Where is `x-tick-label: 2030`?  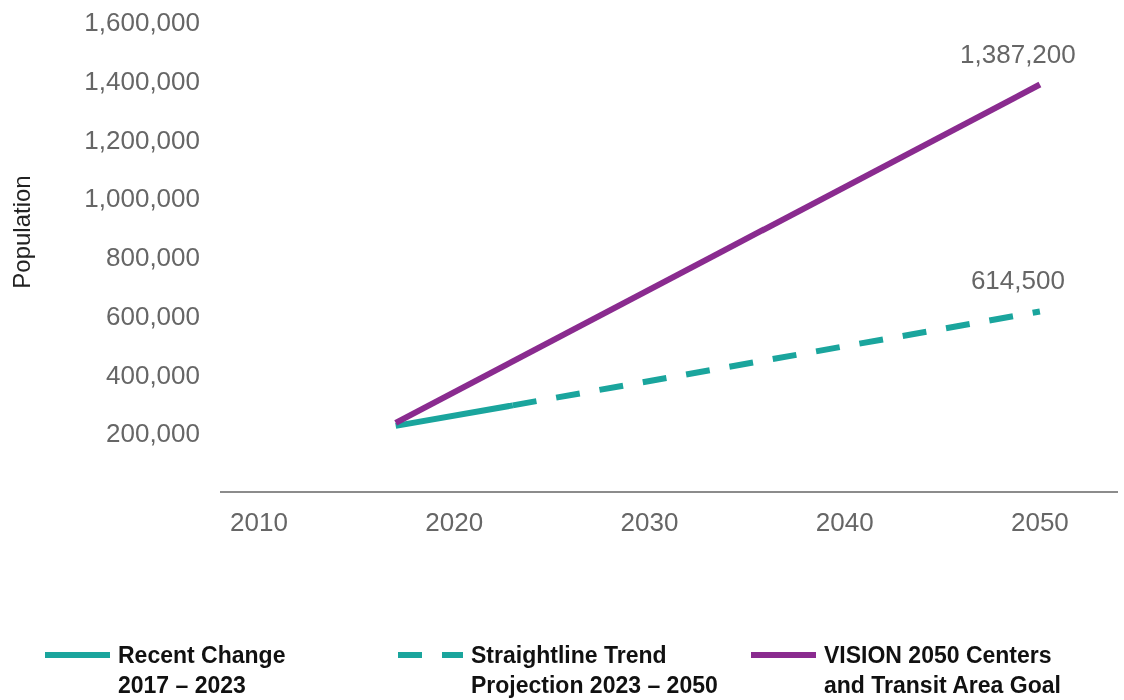
x-tick-label: 2030 is located at coordinates (649, 522).